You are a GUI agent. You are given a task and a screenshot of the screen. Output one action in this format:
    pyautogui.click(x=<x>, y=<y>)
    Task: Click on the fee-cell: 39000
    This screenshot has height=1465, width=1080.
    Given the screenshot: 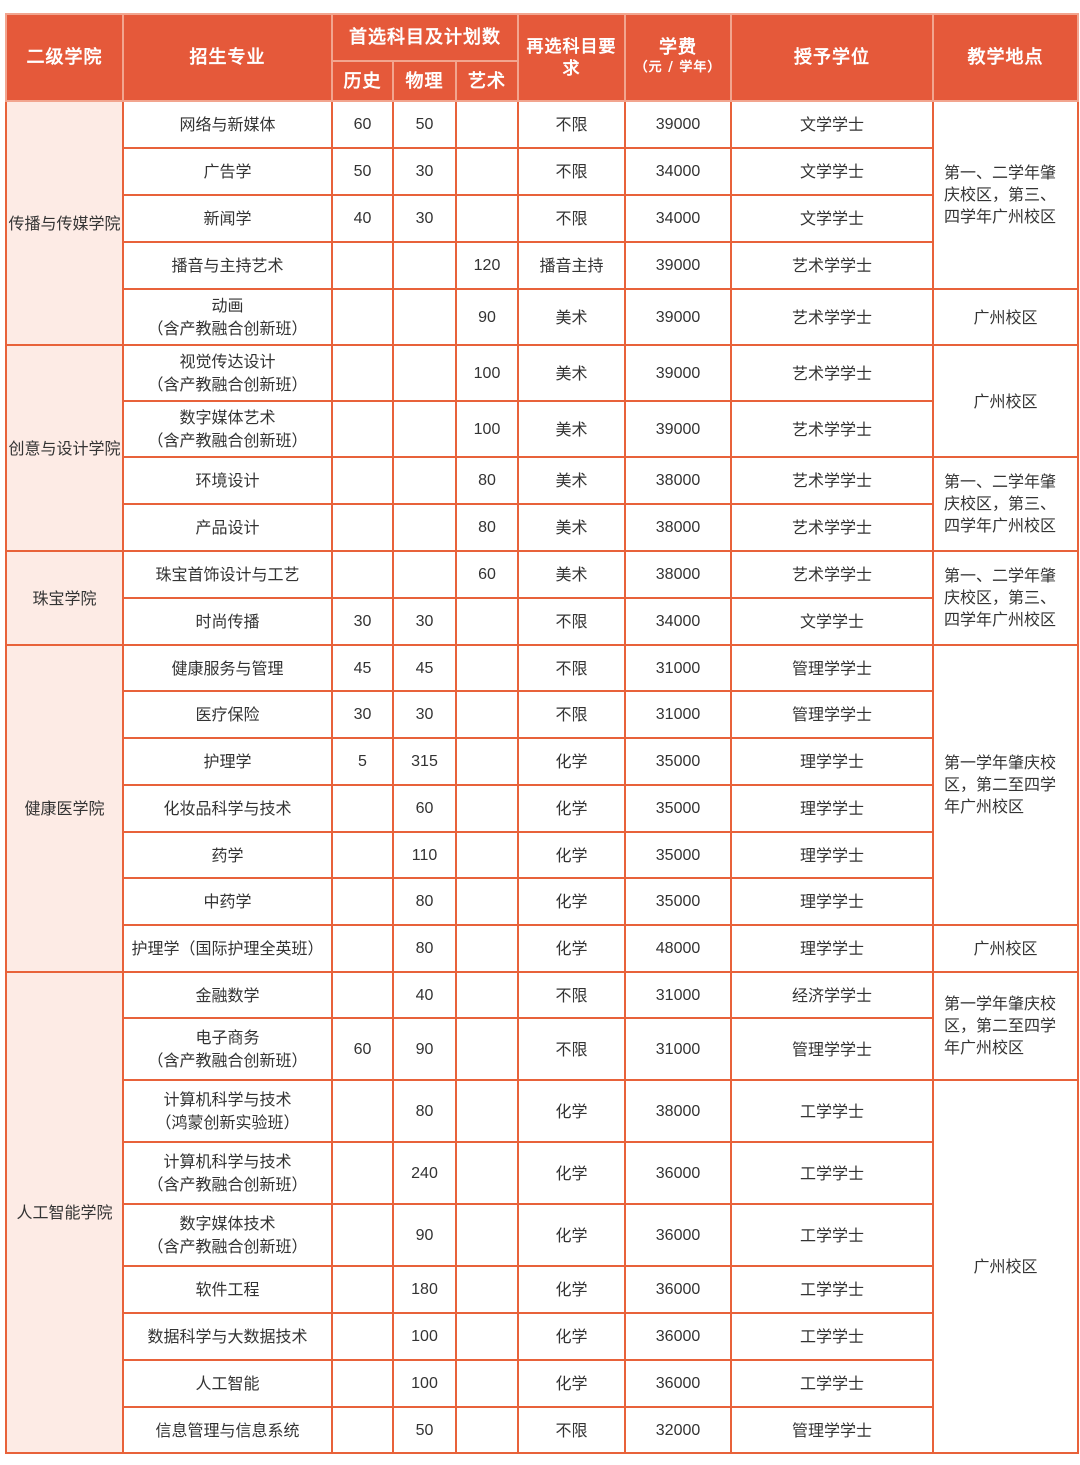 What is the action you would take?
    pyautogui.click(x=678, y=317)
    